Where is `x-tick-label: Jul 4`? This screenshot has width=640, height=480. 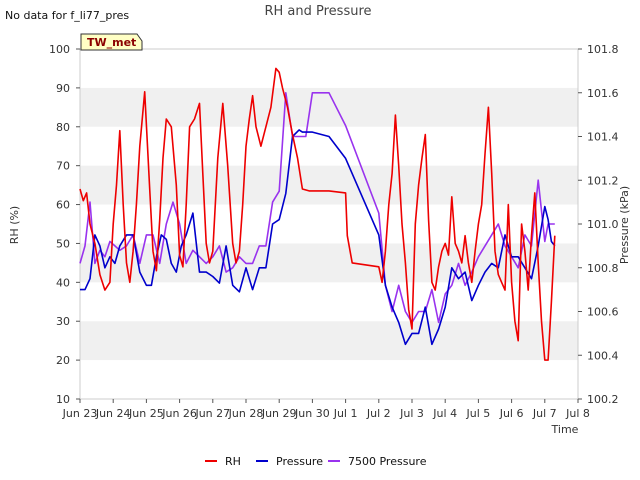
x-tick-label: Jul 4 is located at coordinates (444, 413).